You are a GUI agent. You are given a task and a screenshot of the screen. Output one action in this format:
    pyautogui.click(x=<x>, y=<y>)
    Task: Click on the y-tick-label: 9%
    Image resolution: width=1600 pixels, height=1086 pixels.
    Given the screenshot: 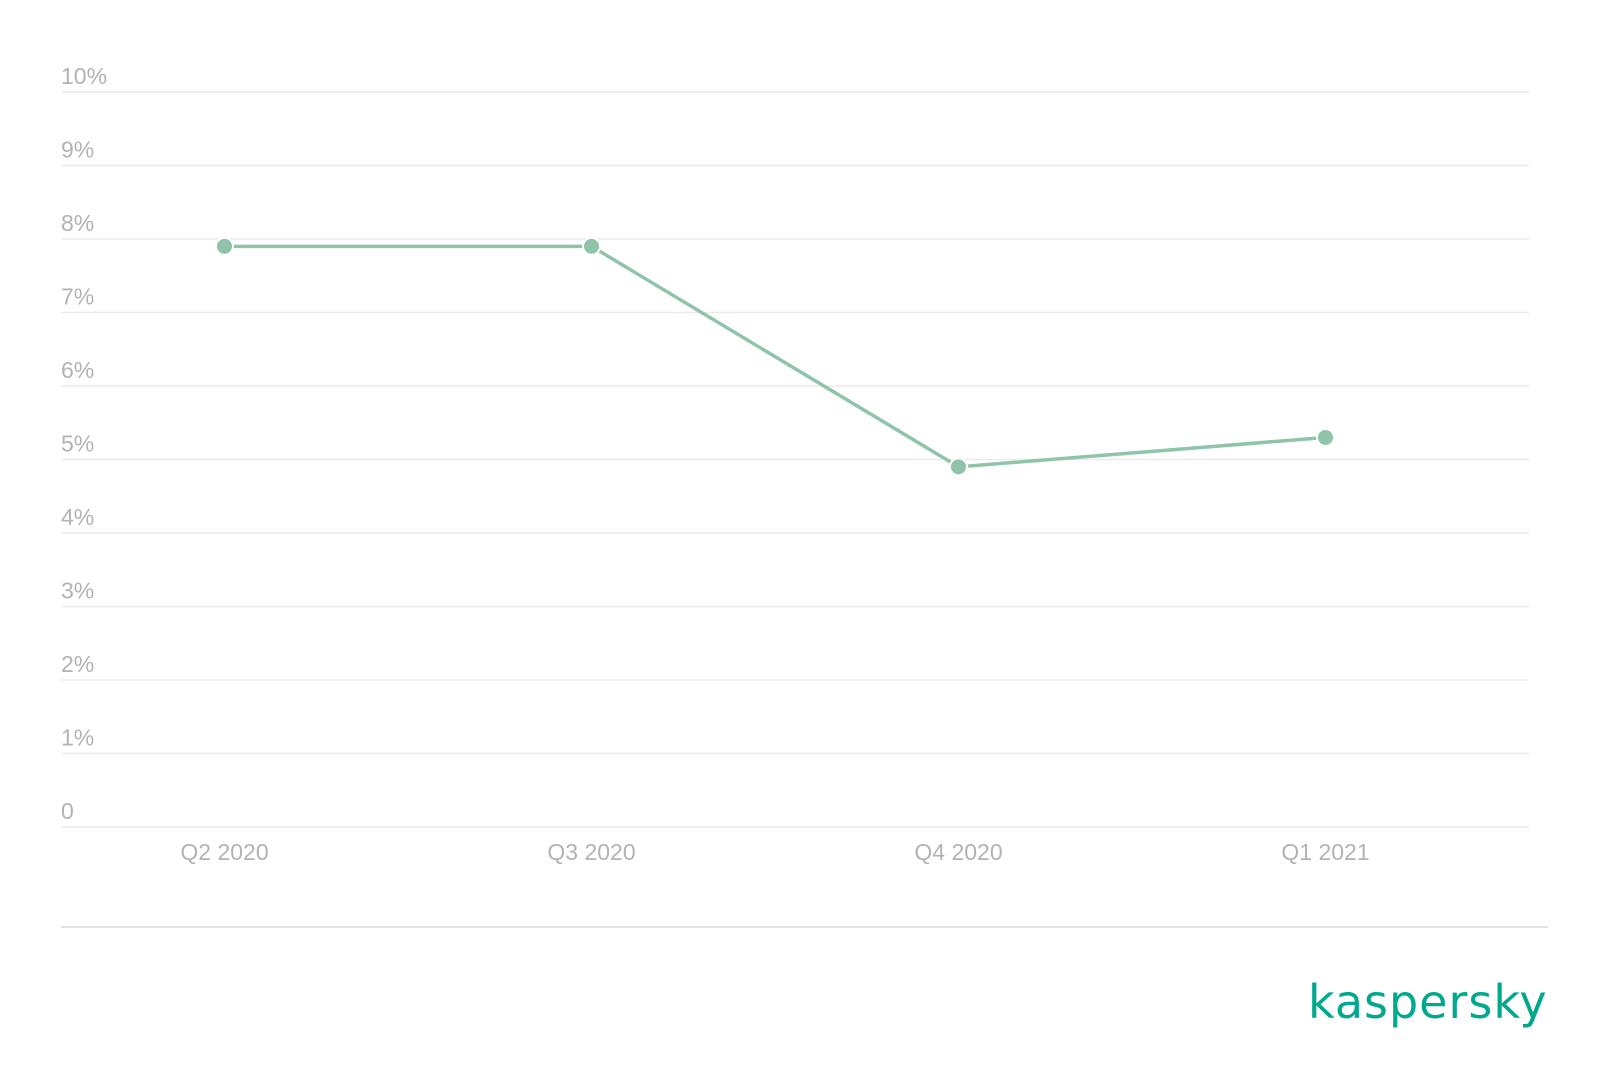 What is the action you would take?
    pyautogui.click(x=77, y=150)
    